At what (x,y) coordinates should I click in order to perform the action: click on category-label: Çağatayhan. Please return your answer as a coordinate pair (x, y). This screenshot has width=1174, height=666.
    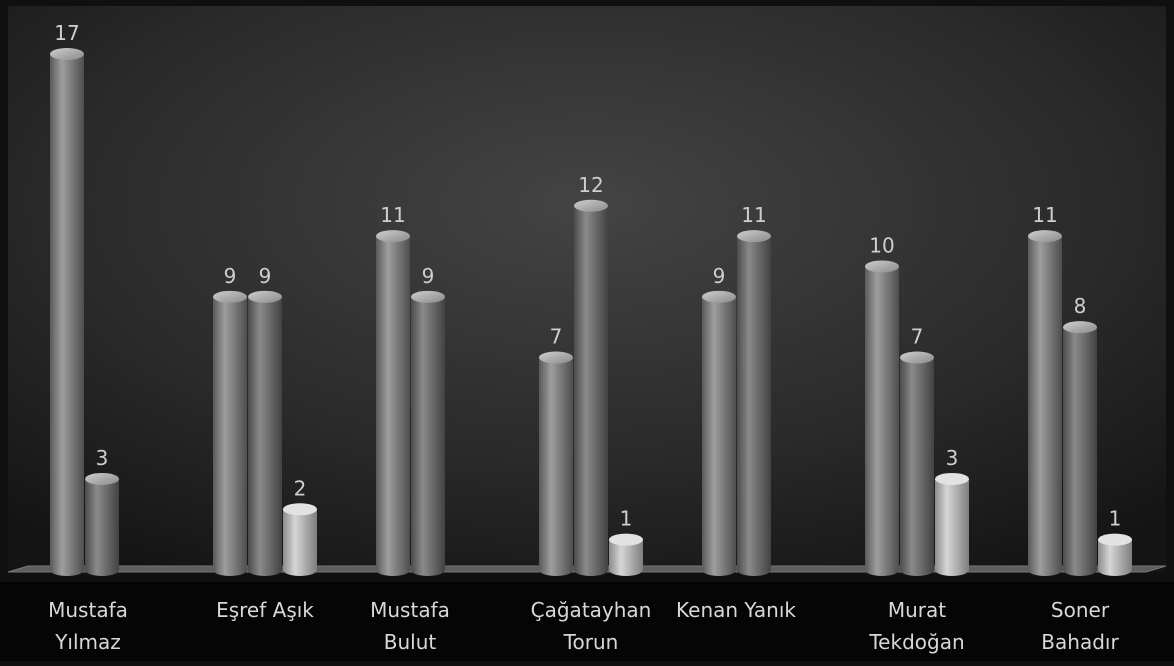
    Looking at the image, I should click on (591, 610).